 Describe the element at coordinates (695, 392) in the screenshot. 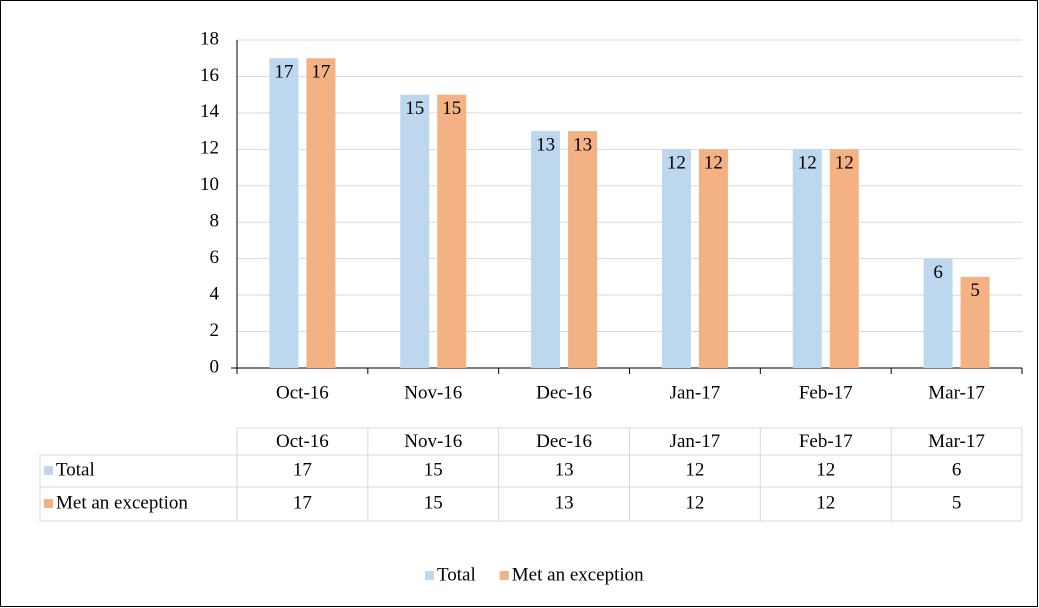

I see `x-tick-label: Jan-17` at that location.